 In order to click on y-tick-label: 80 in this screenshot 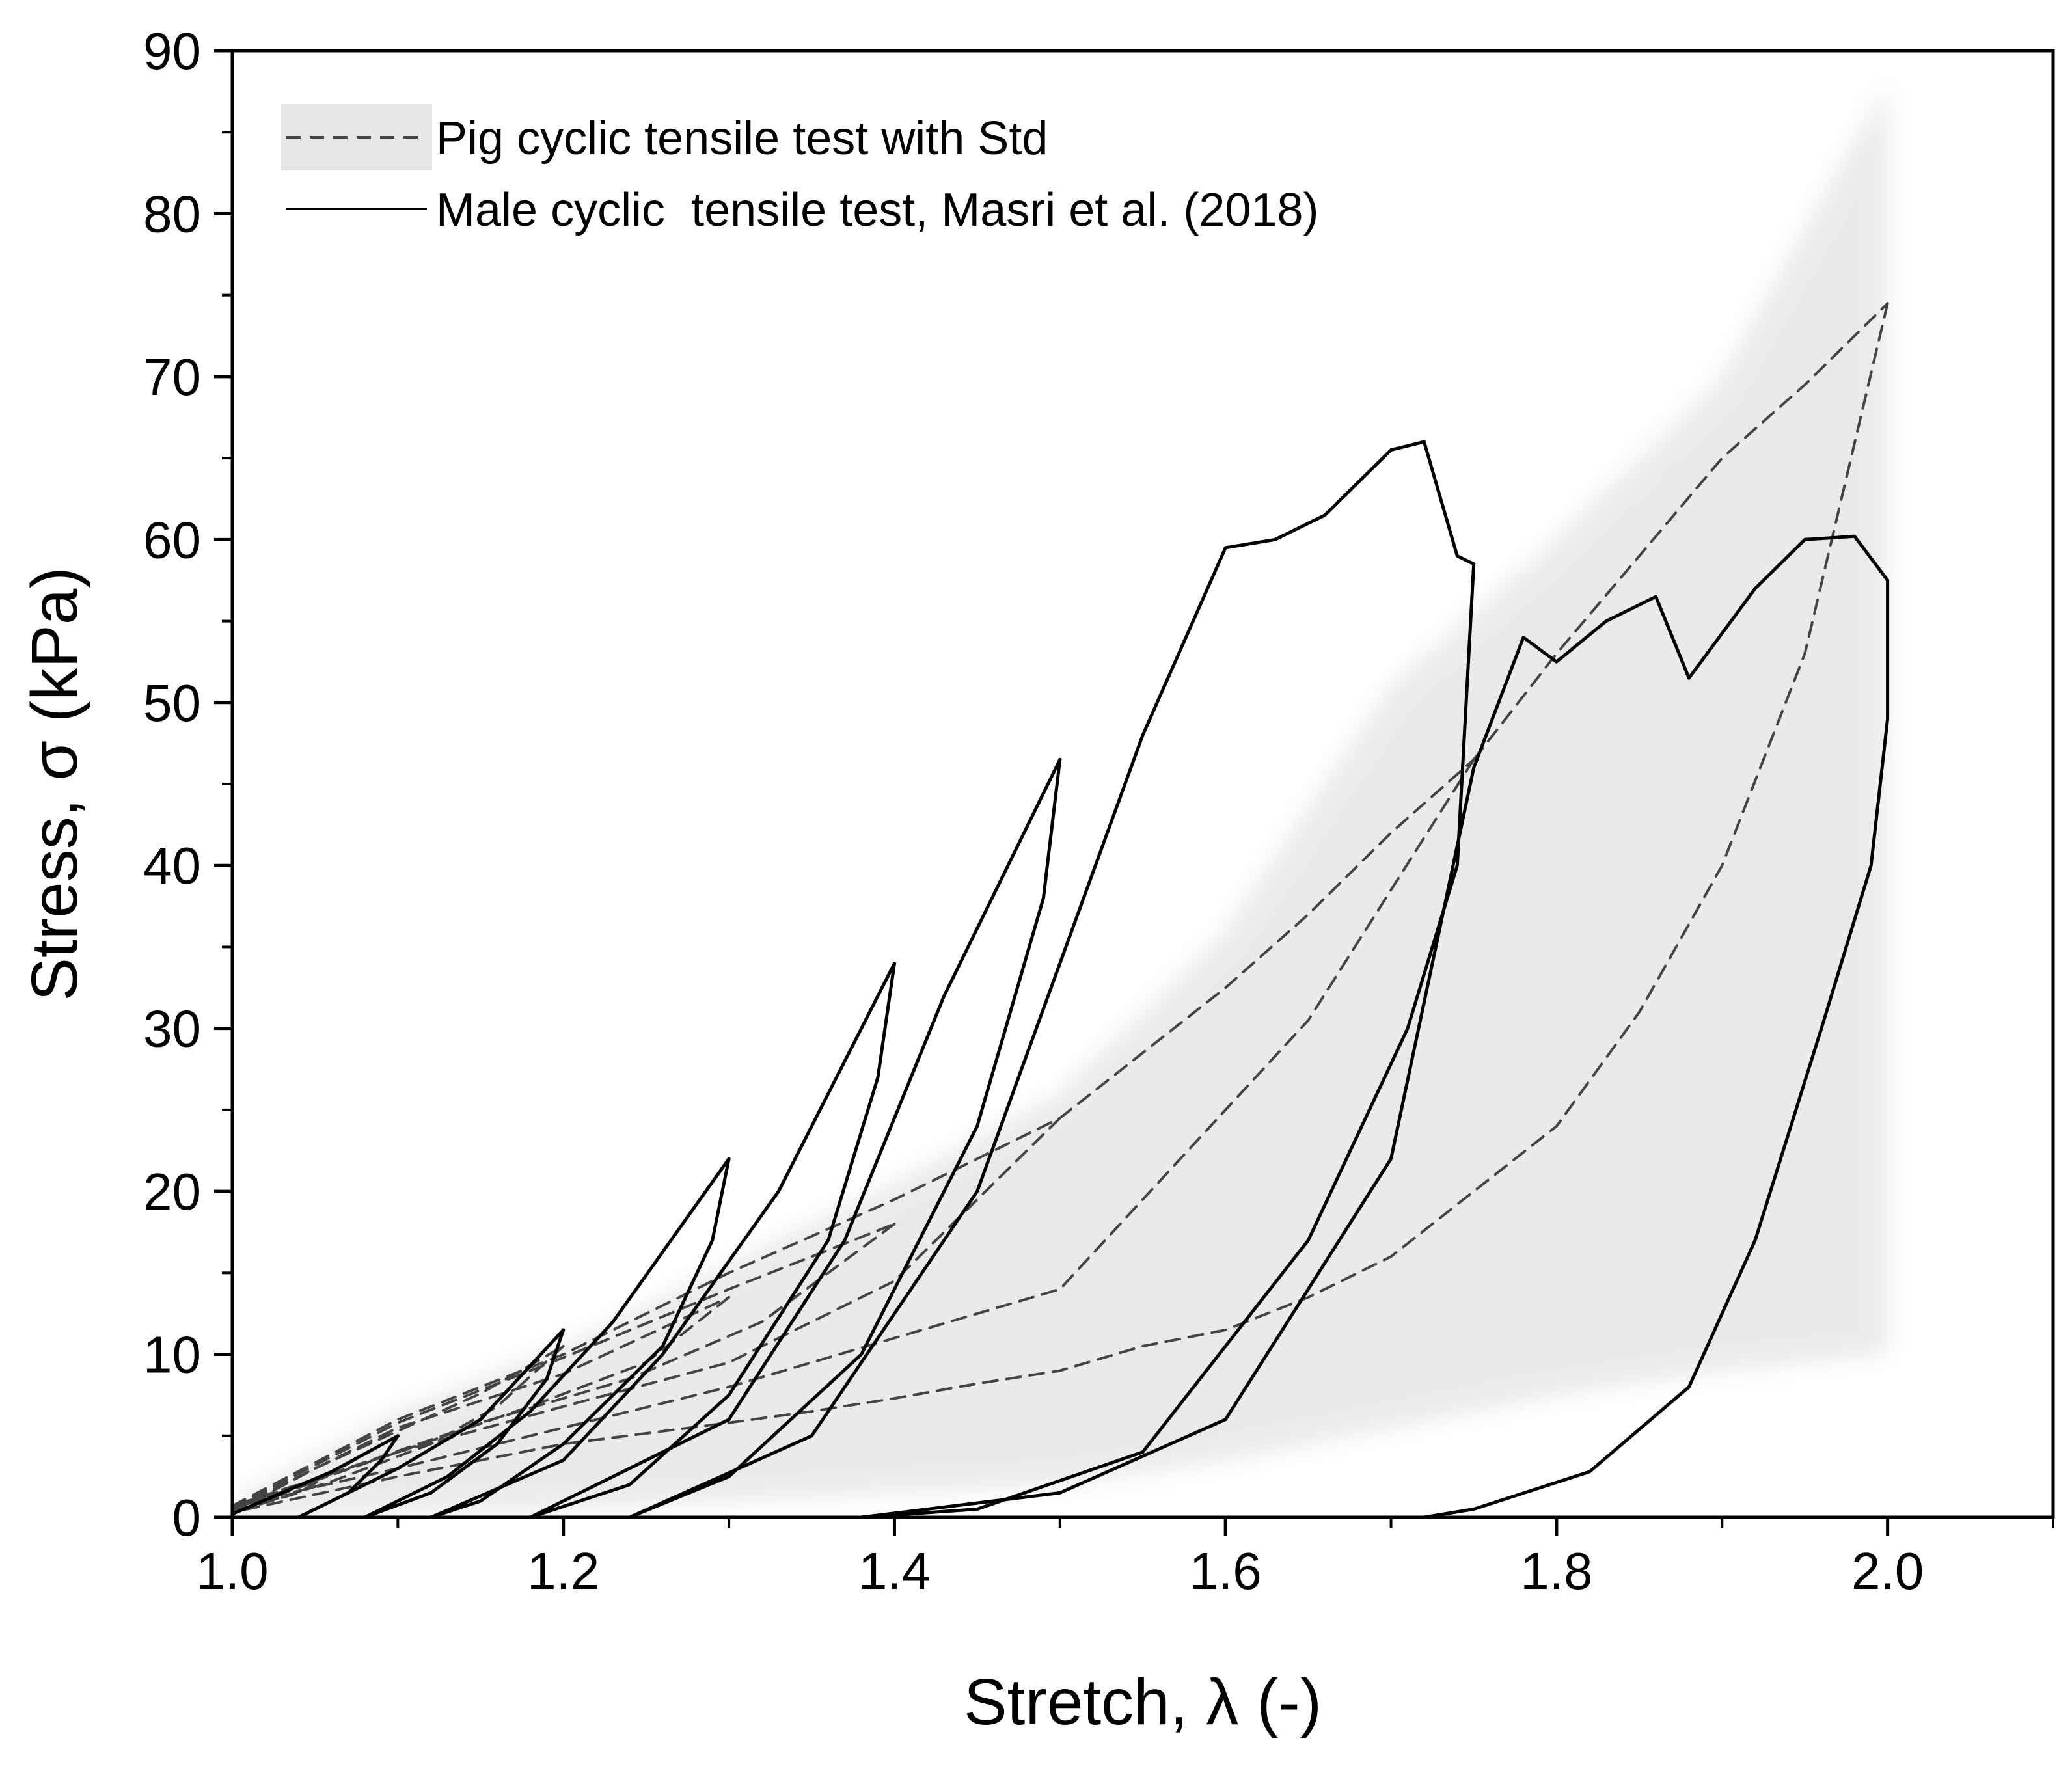, I will do `click(172, 214)`.